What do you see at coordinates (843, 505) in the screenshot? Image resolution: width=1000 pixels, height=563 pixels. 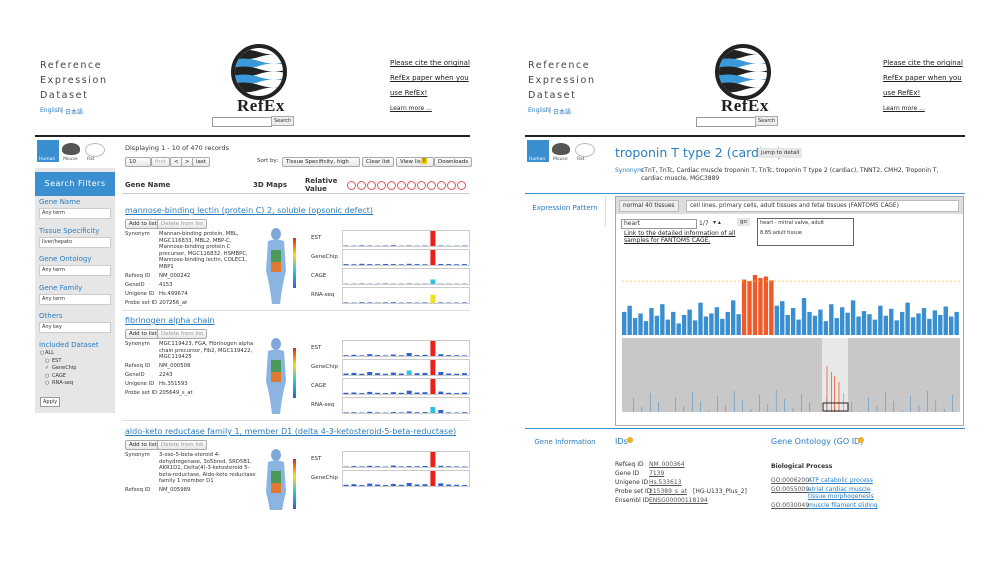 I see `go-term-link: muscle filament sliding` at bounding box center [843, 505].